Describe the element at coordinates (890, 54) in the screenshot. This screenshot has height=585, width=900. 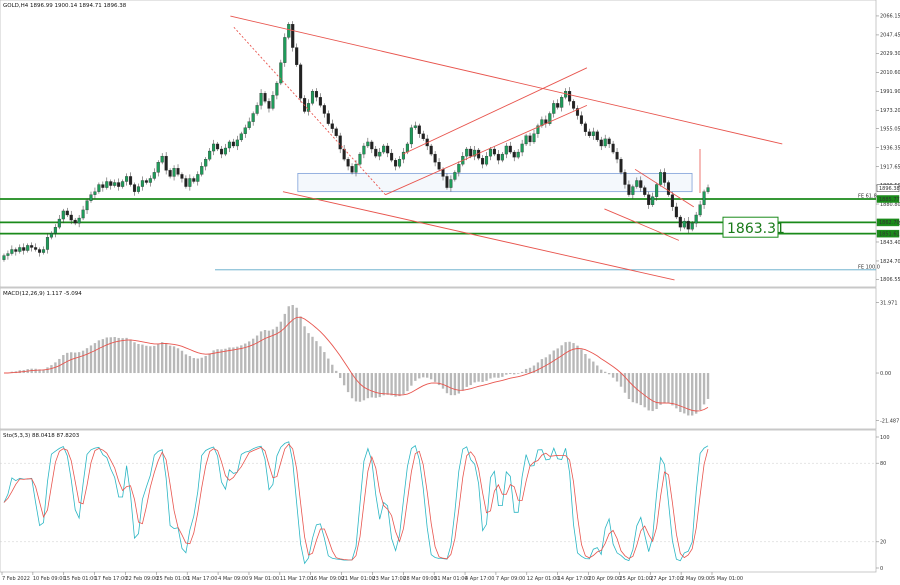
I see `main-ytick-label: 2029.30` at that location.